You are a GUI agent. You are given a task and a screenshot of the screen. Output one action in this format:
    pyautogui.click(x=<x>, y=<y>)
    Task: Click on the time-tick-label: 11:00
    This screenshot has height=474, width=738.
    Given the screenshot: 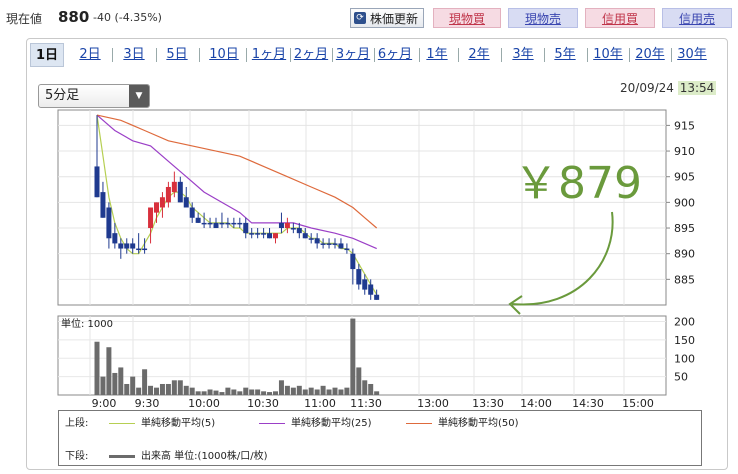 What is the action you would take?
    pyautogui.click(x=320, y=403)
    